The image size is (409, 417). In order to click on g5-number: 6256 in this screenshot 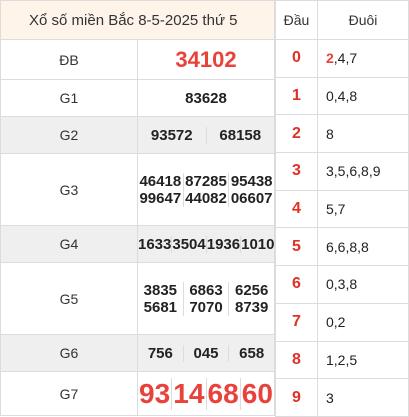, I will do `click(251, 290)`.